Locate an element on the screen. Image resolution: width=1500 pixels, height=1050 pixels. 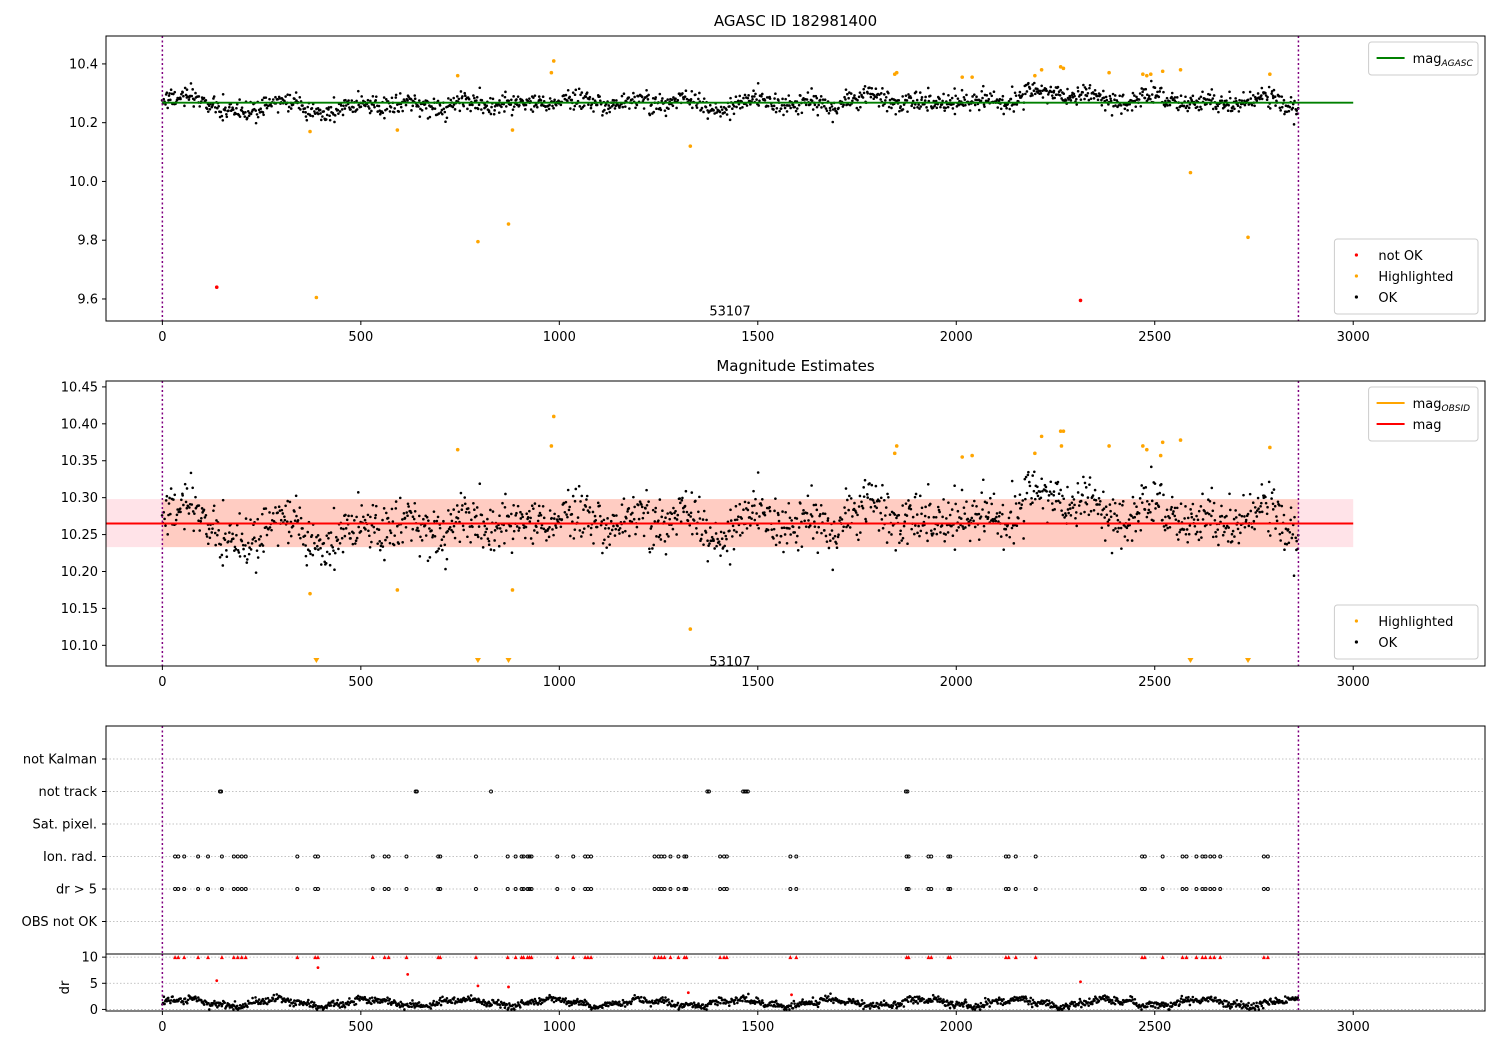
obsid-annotation: 53107 is located at coordinates (729, 662).